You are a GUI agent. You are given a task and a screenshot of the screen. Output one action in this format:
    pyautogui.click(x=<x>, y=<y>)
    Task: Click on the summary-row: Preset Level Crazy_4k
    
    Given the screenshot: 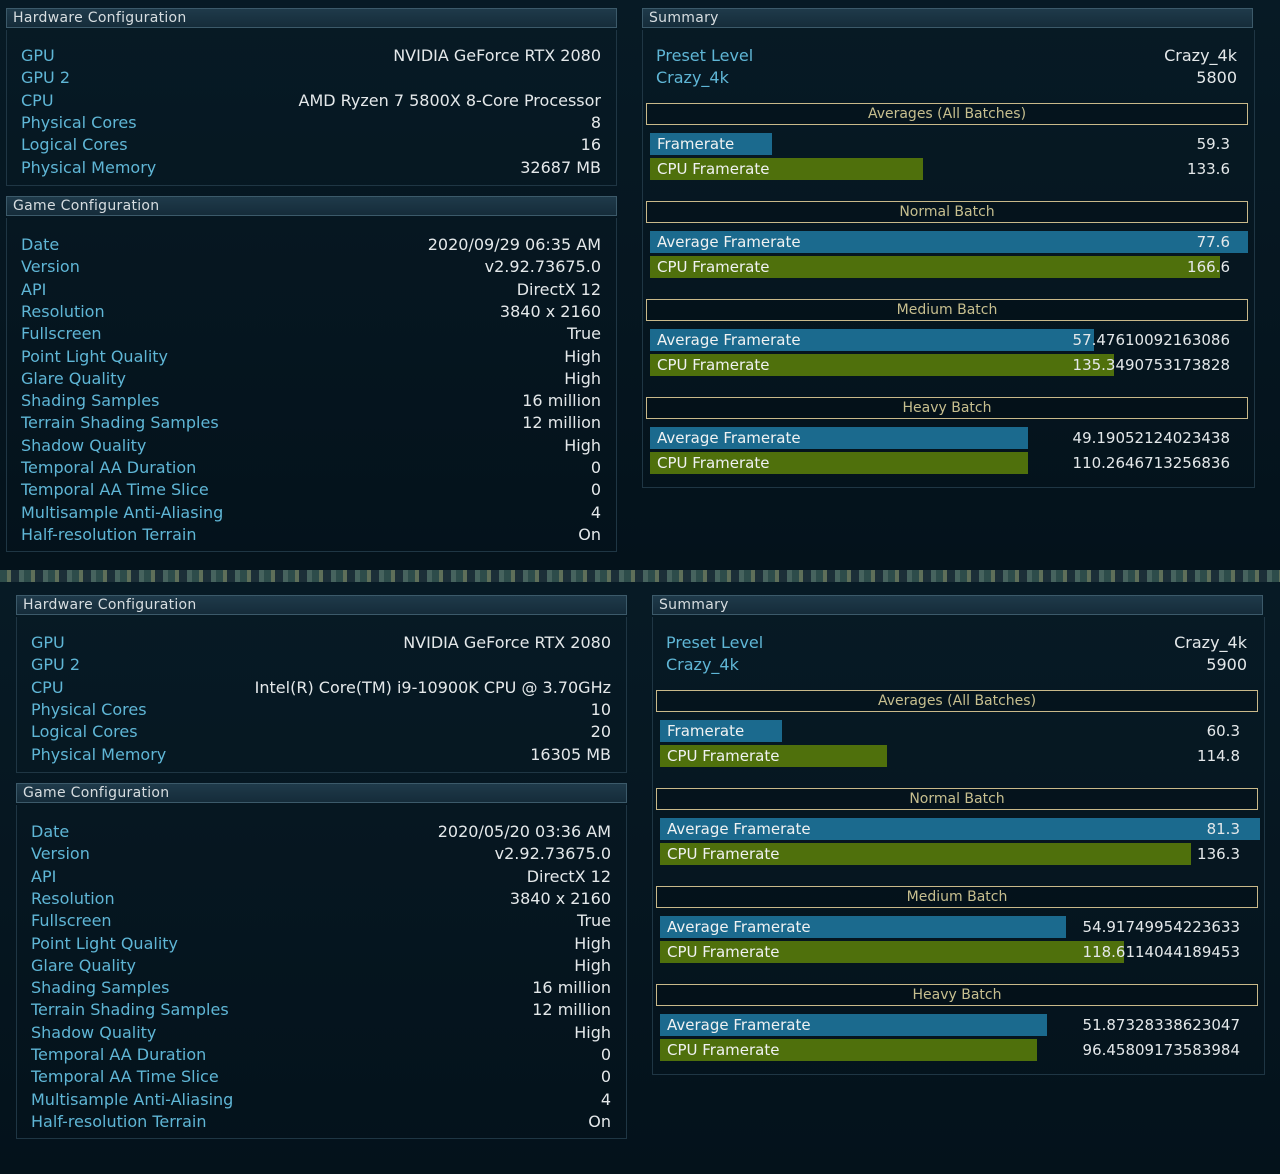 What is the action you would take?
    pyautogui.click(x=946, y=56)
    